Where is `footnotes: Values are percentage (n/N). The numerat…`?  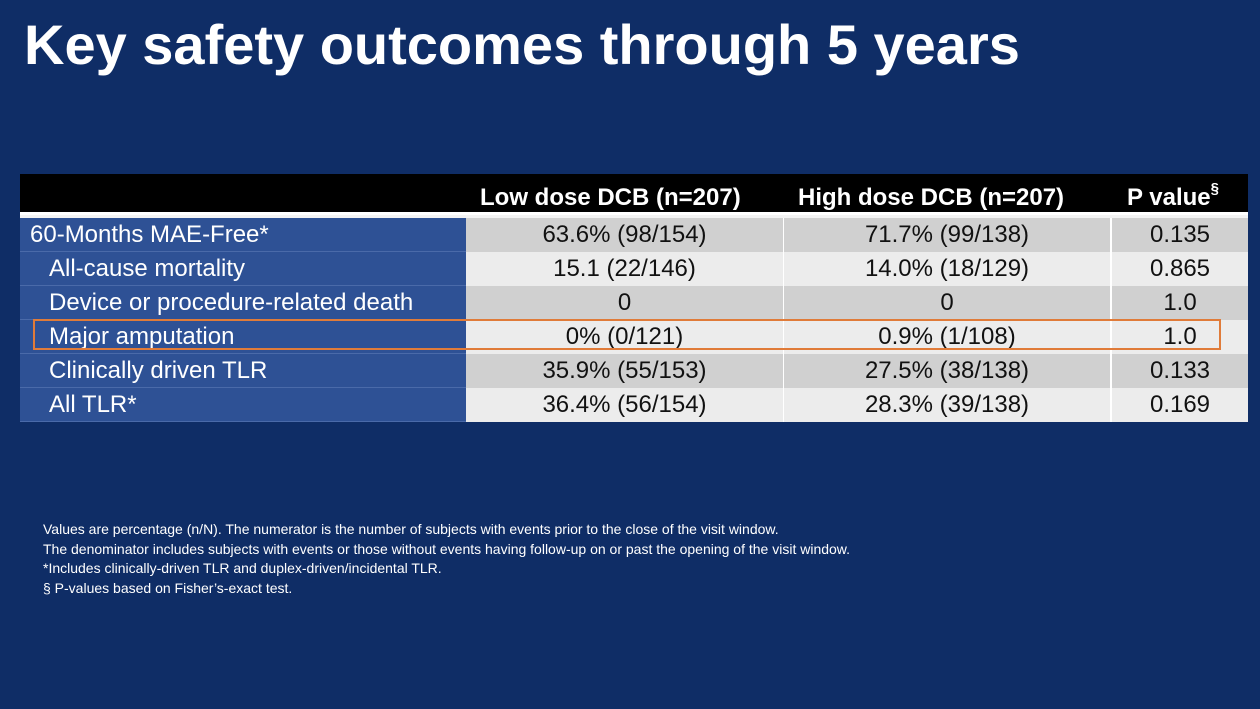
footnotes: Values are percentage (n/N). The numerat… is located at coordinates (446, 559).